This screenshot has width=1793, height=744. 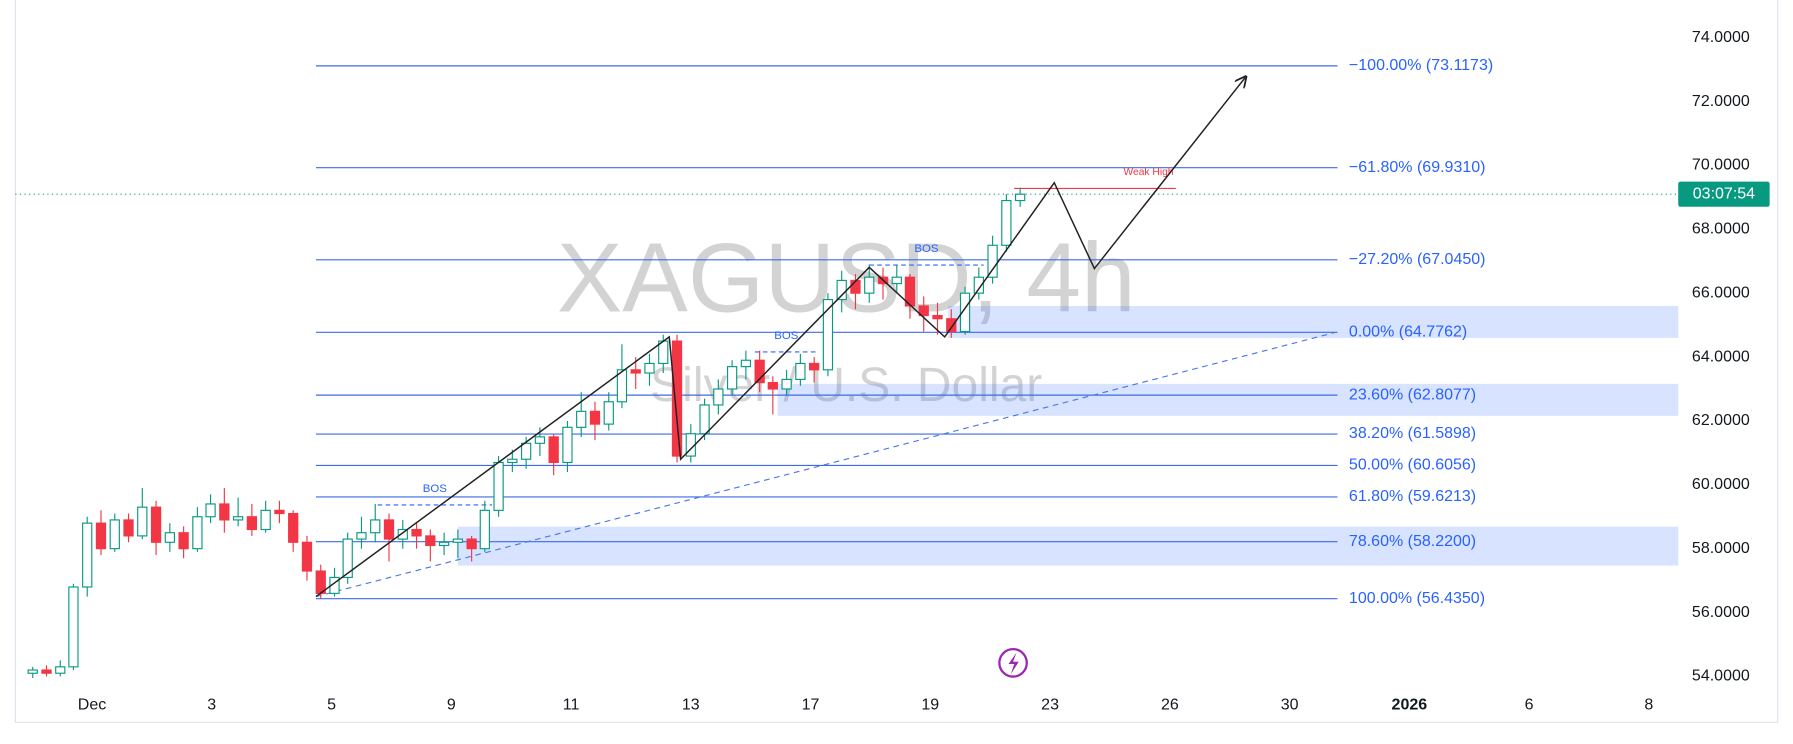 What do you see at coordinates (1417, 598) in the screenshot?
I see `fib-label: 100.00% (56.4350)` at bounding box center [1417, 598].